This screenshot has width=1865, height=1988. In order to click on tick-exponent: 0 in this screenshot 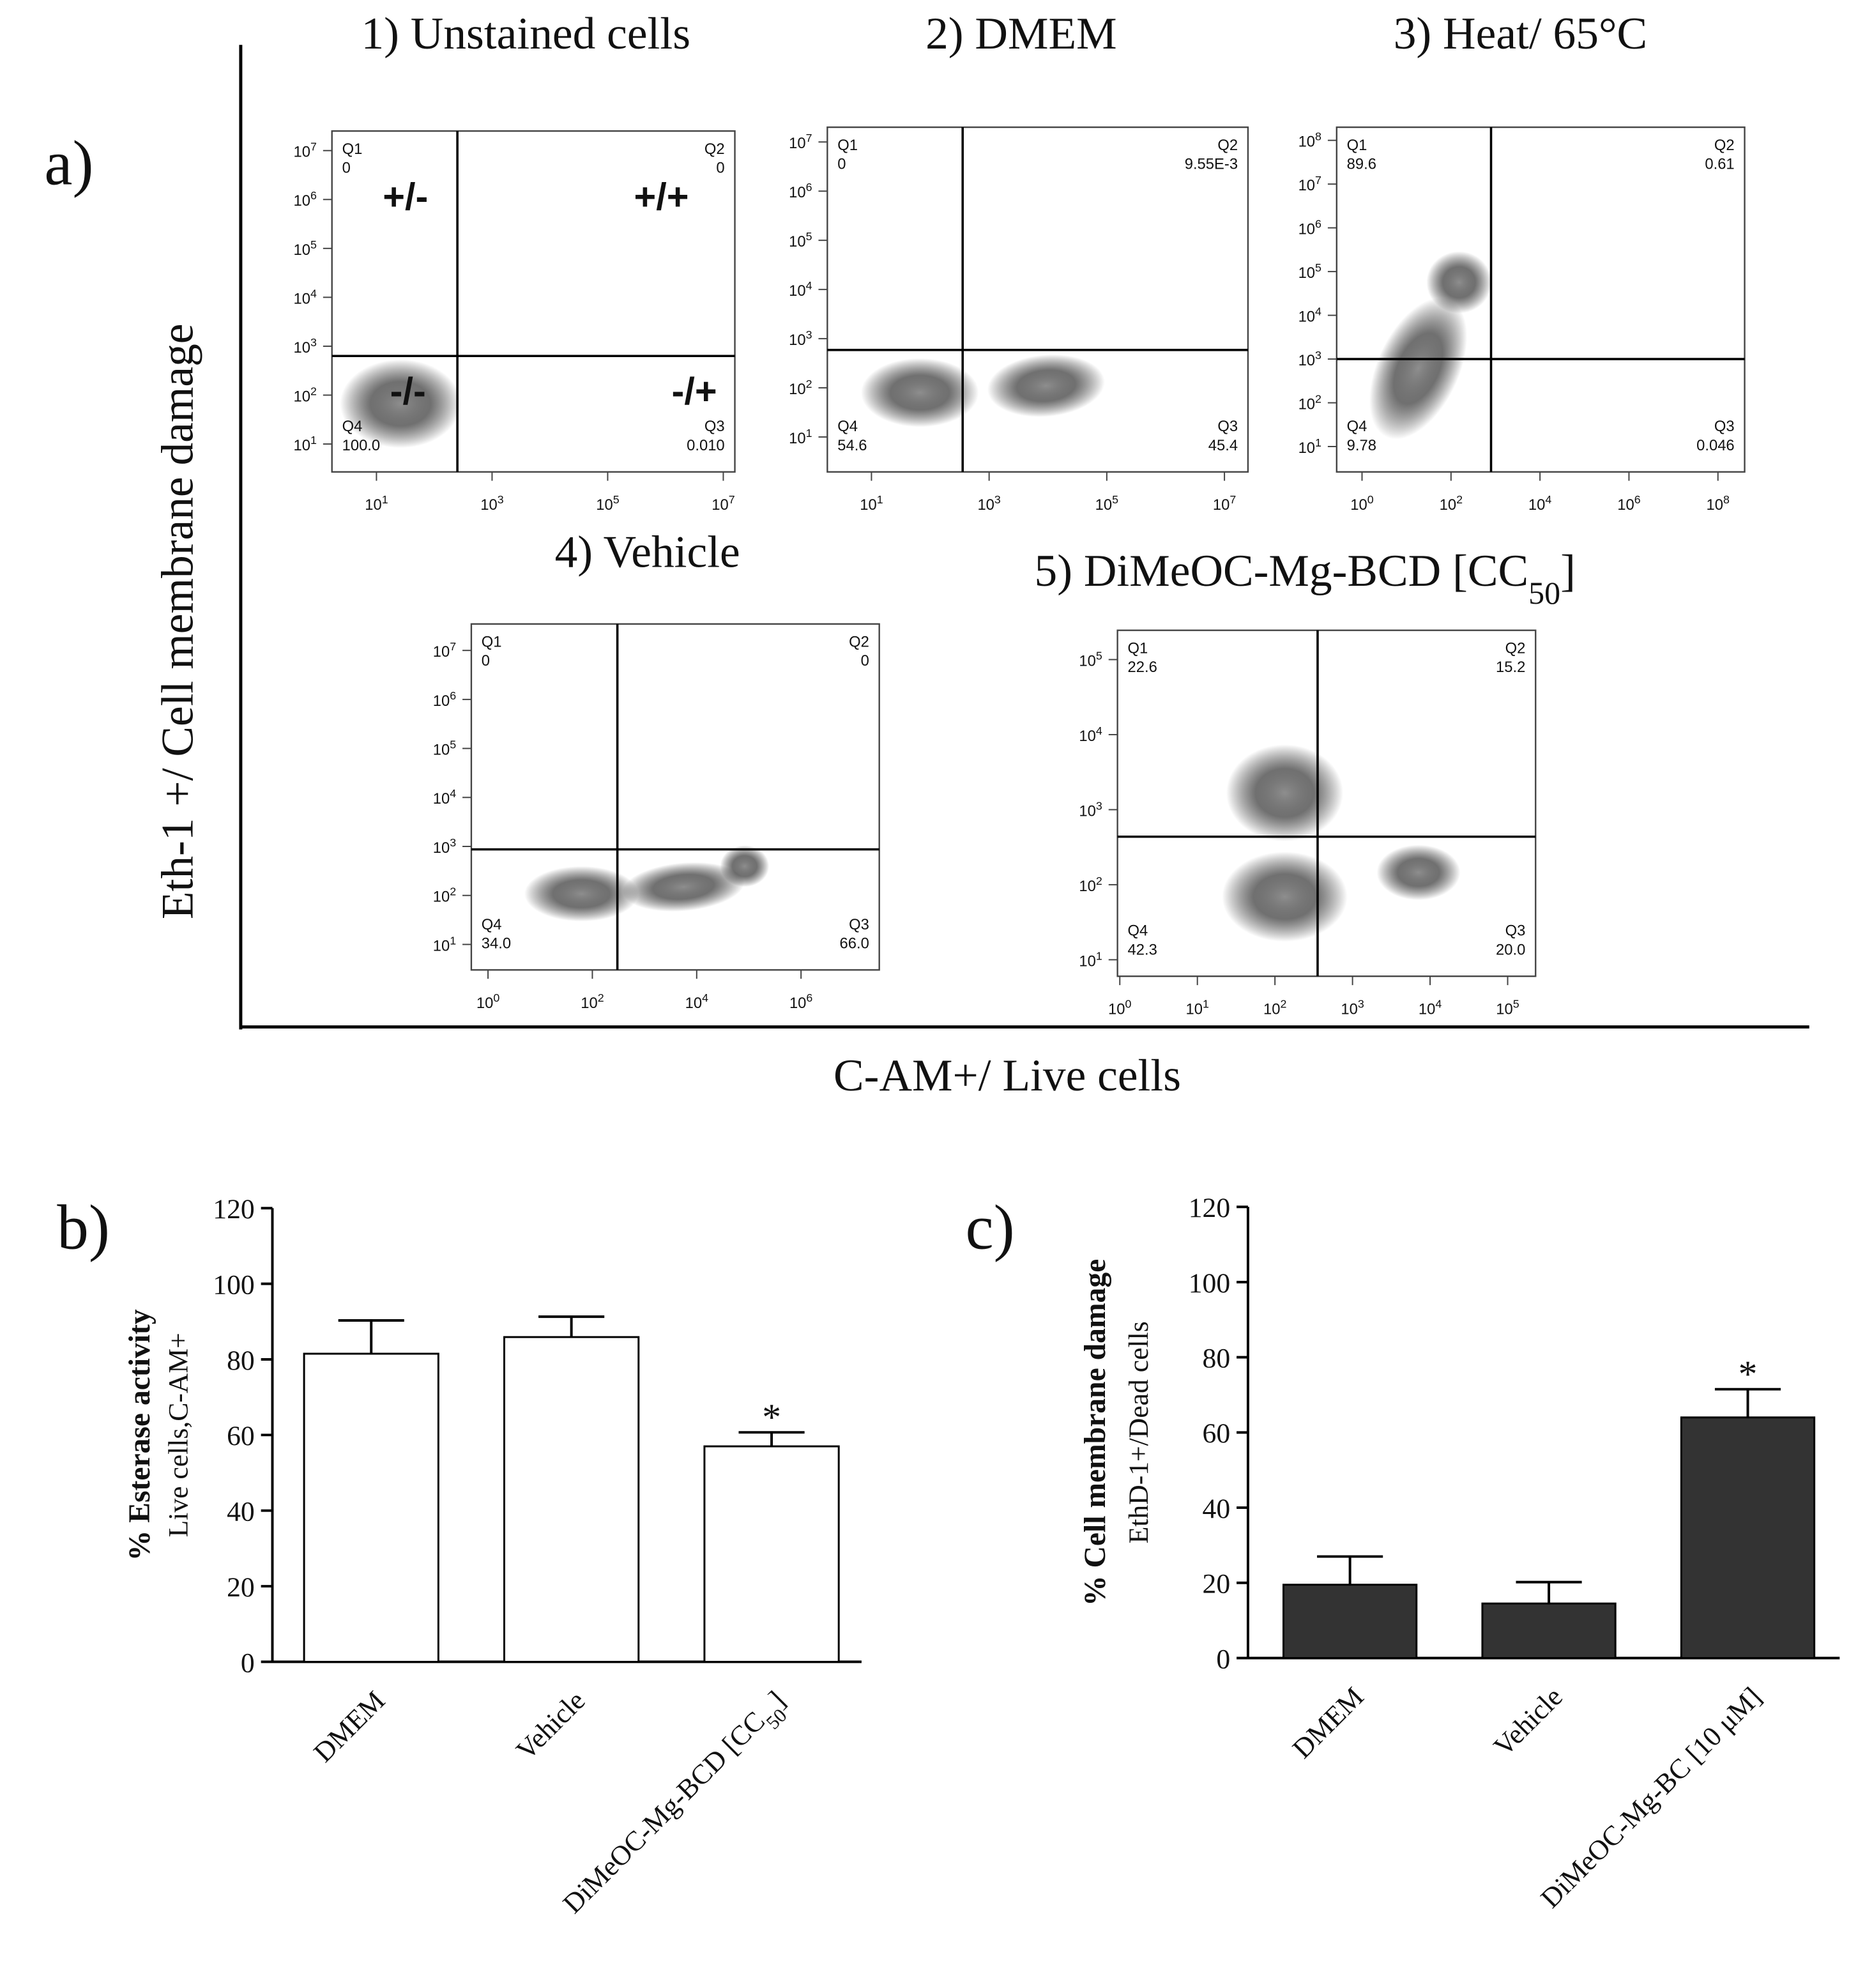, I will do `click(1370, 499)`.